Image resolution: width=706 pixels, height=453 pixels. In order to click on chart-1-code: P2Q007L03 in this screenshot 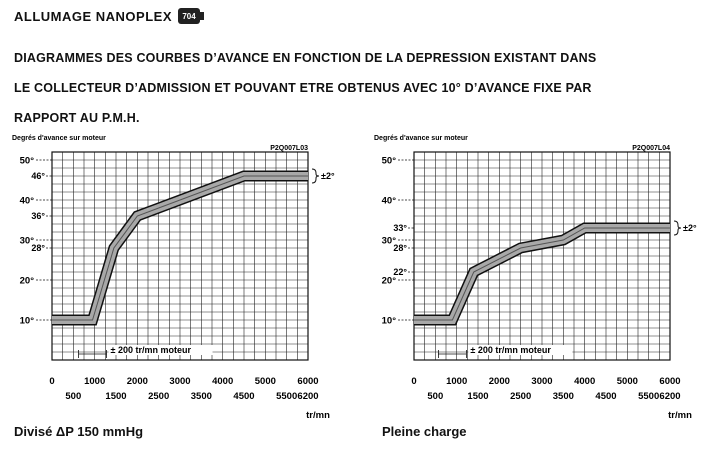, I will do `click(289, 148)`.